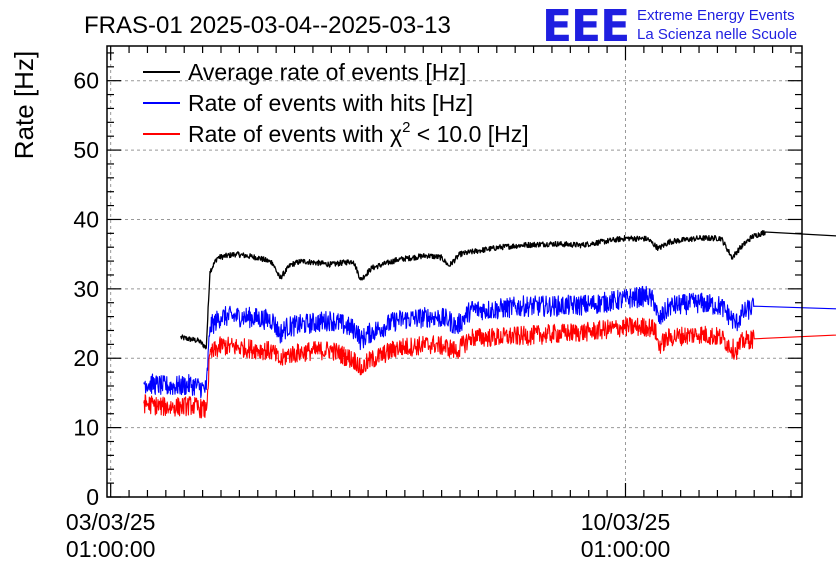 This screenshot has height=572, width=836. I want to click on y-tick-label: 50, so click(86, 150).